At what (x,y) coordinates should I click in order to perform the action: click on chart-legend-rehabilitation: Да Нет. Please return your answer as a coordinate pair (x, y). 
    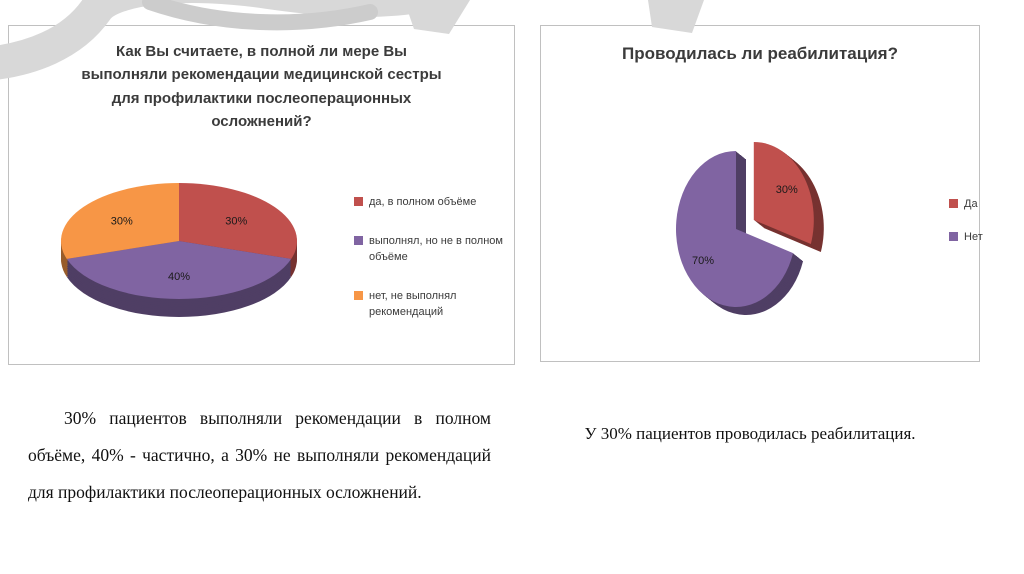
    Looking at the image, I should click on (979, 228).